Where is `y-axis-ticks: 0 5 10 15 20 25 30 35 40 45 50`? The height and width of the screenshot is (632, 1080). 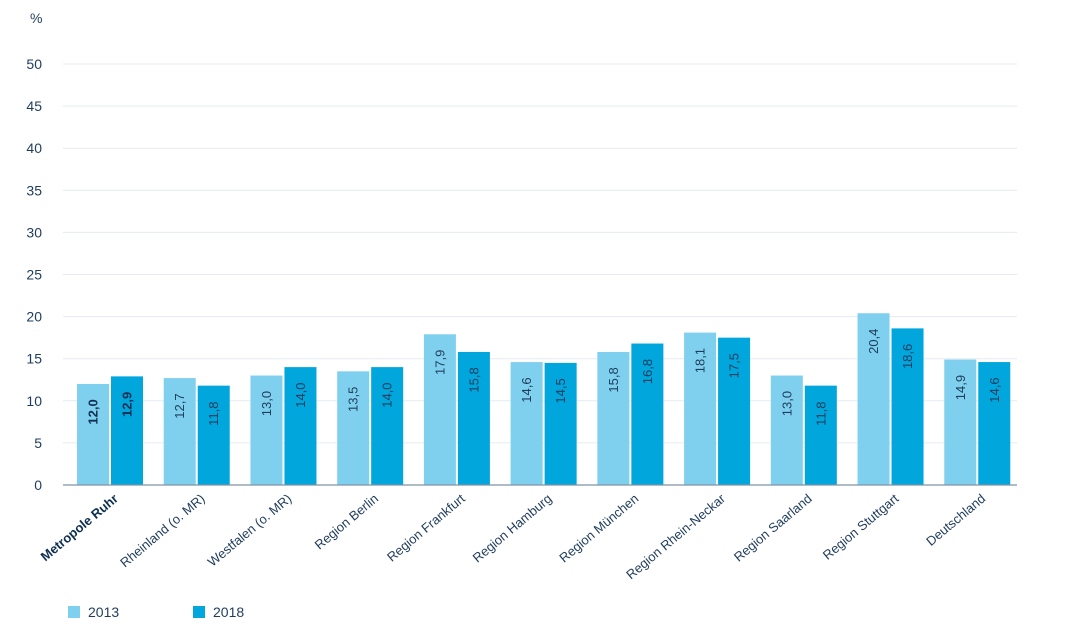
y-axis-ticks: 0 5 10 15 20 25 30 35 40 45 50 is located at coordinates (34, 274).